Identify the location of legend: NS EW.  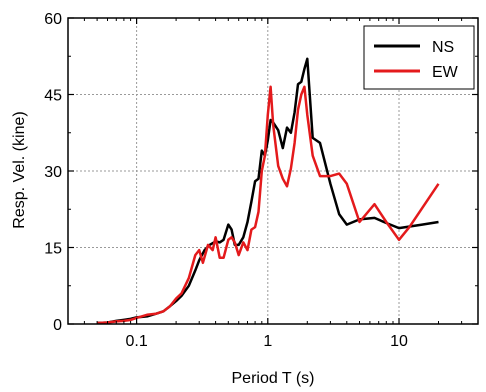
(419, 57).